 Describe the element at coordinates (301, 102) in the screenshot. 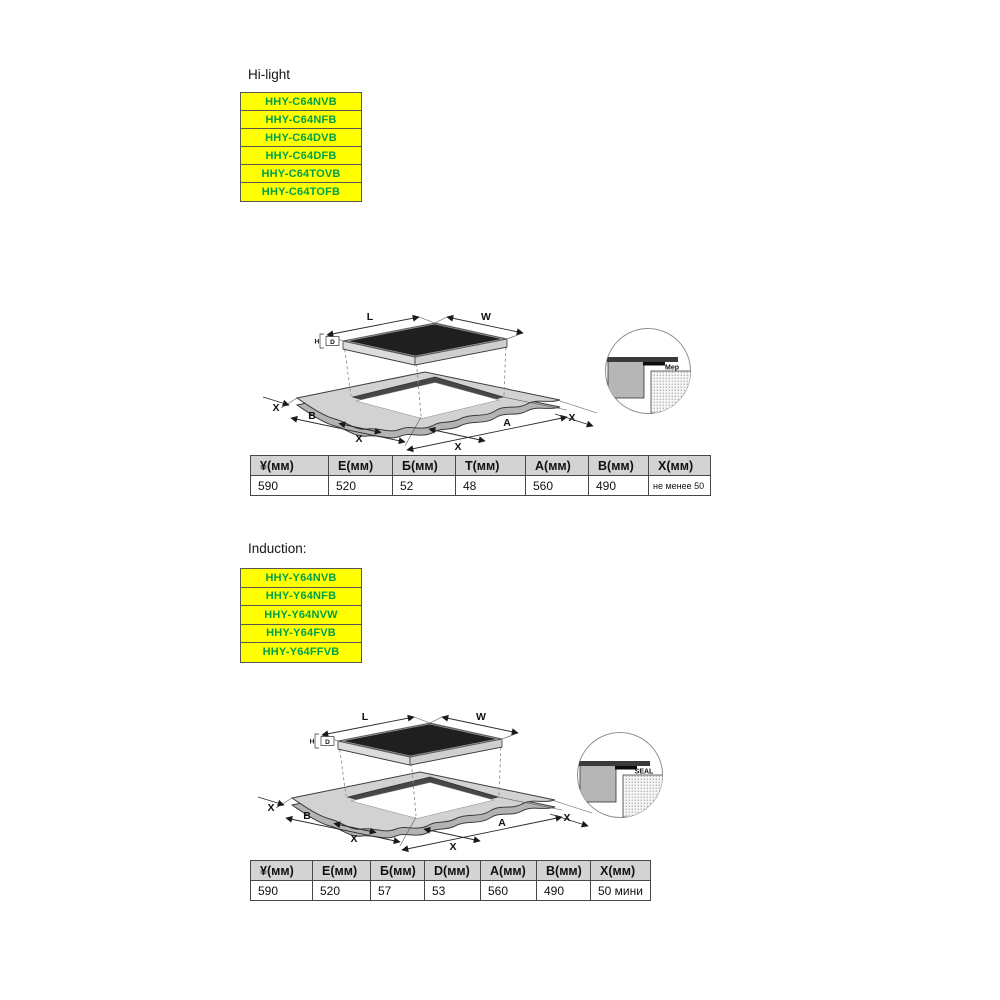

I see `model-row: HHY-C64NVB` at that location.